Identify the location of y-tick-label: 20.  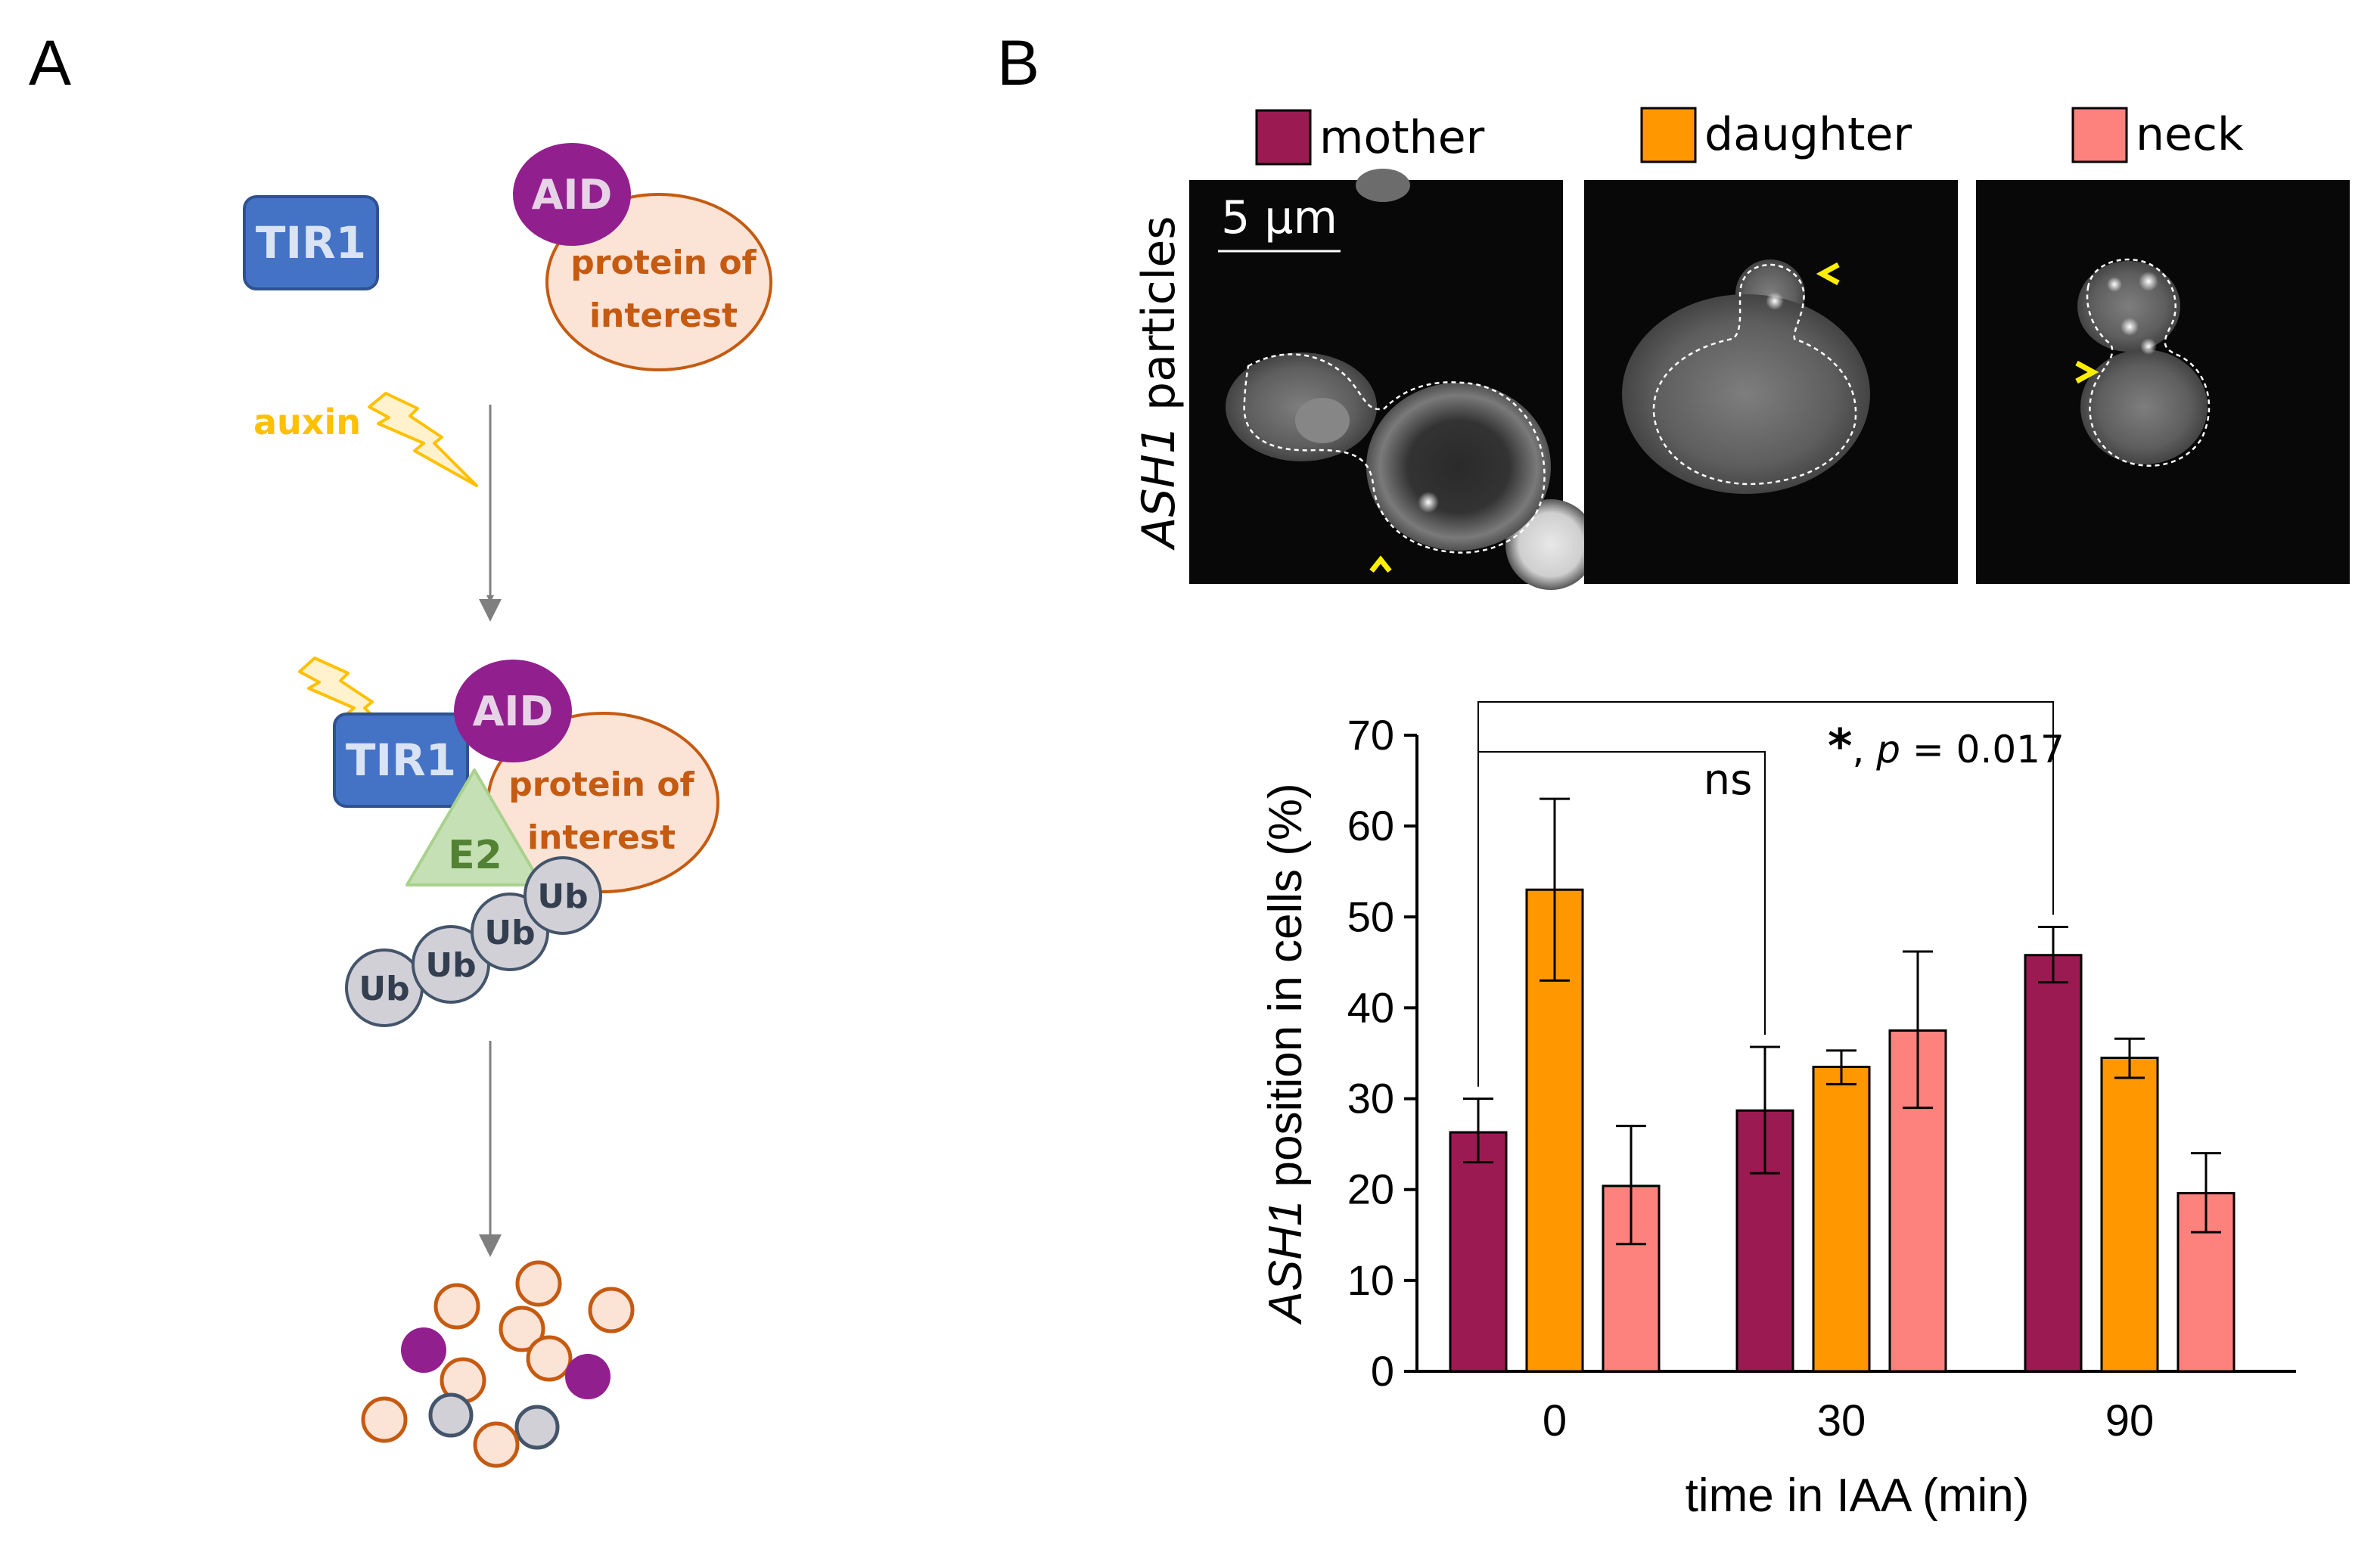
(1370, 1189).